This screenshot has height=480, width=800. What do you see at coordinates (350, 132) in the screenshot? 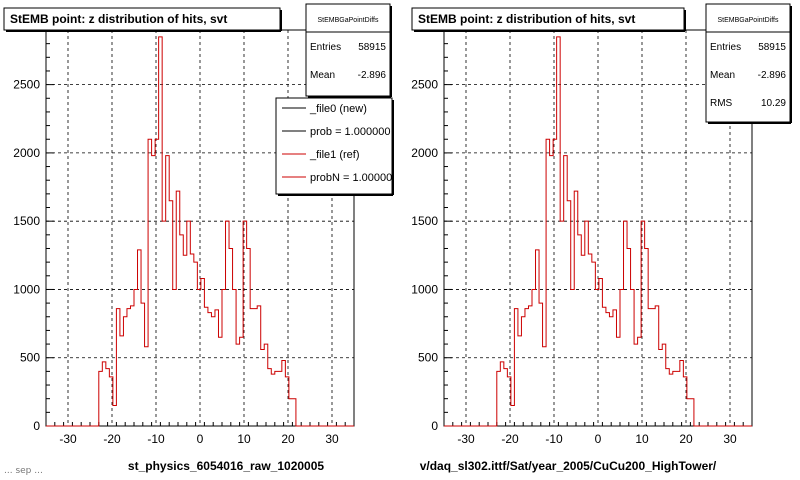
I see `legend-label: prob = 1.000000` at bounding box center [350, 132].